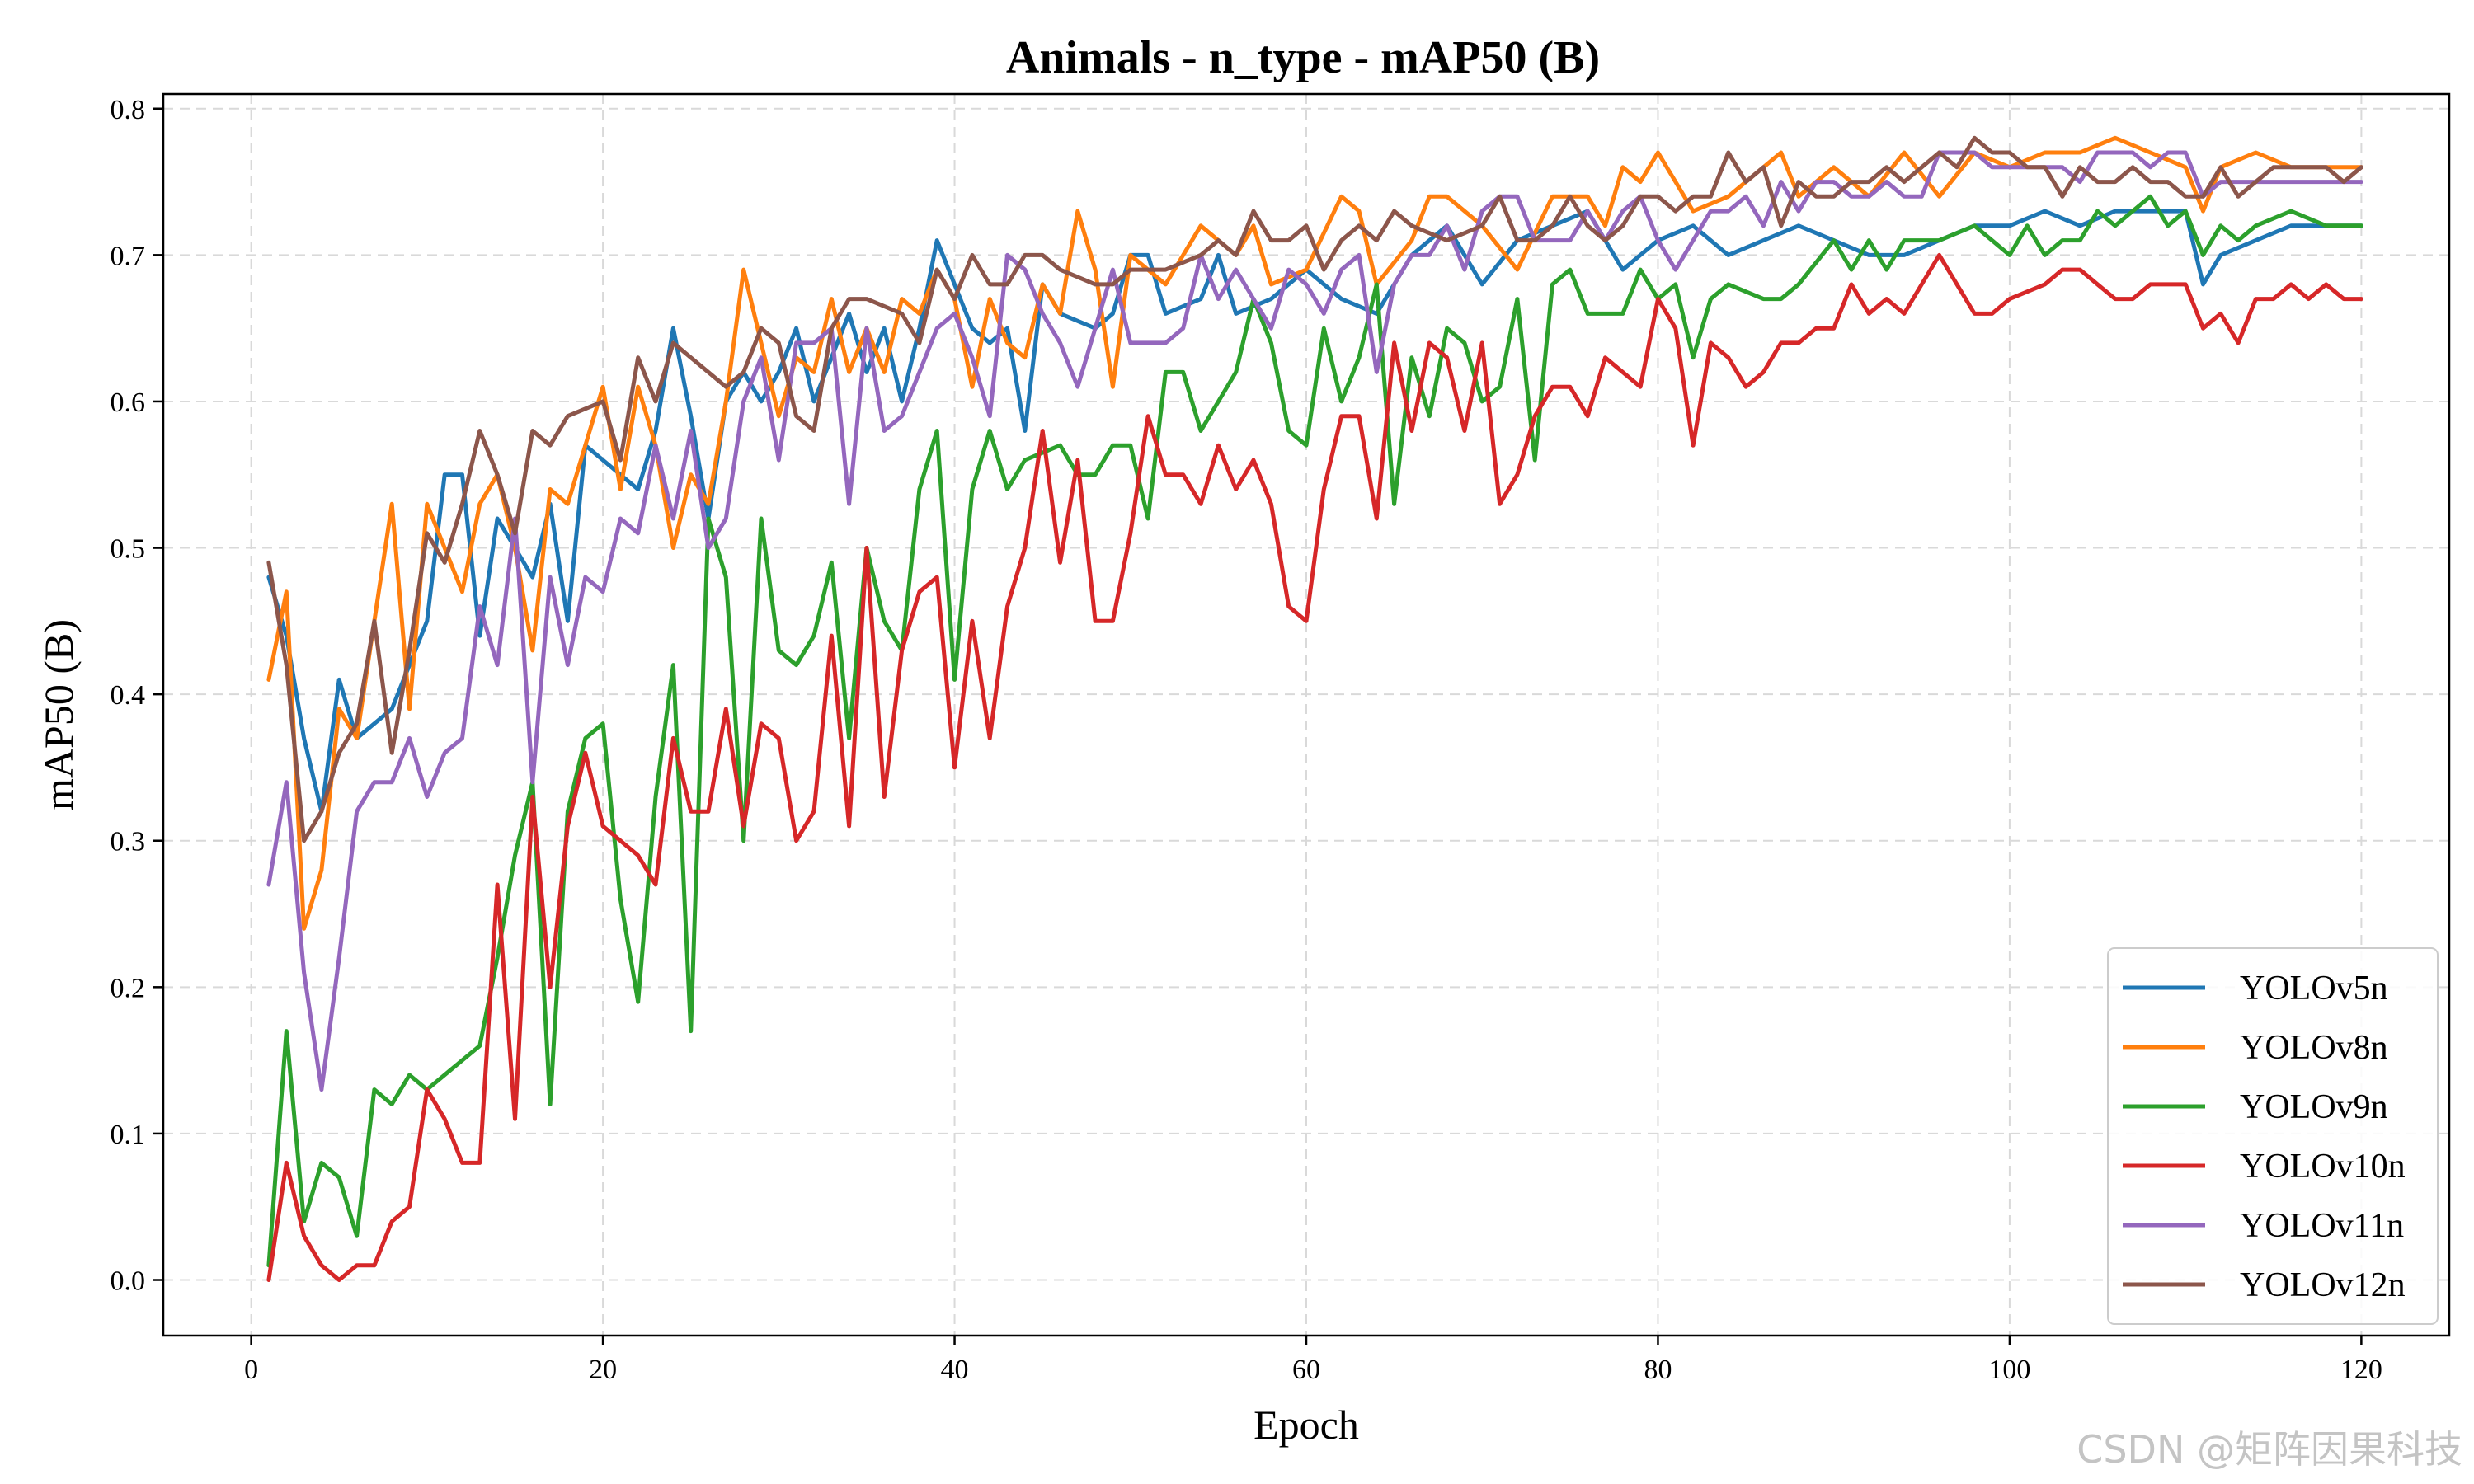 The width and height of the screenshot is (2474, 1484). I want to click on y-tick-label: 0.2, so click(128, 988).